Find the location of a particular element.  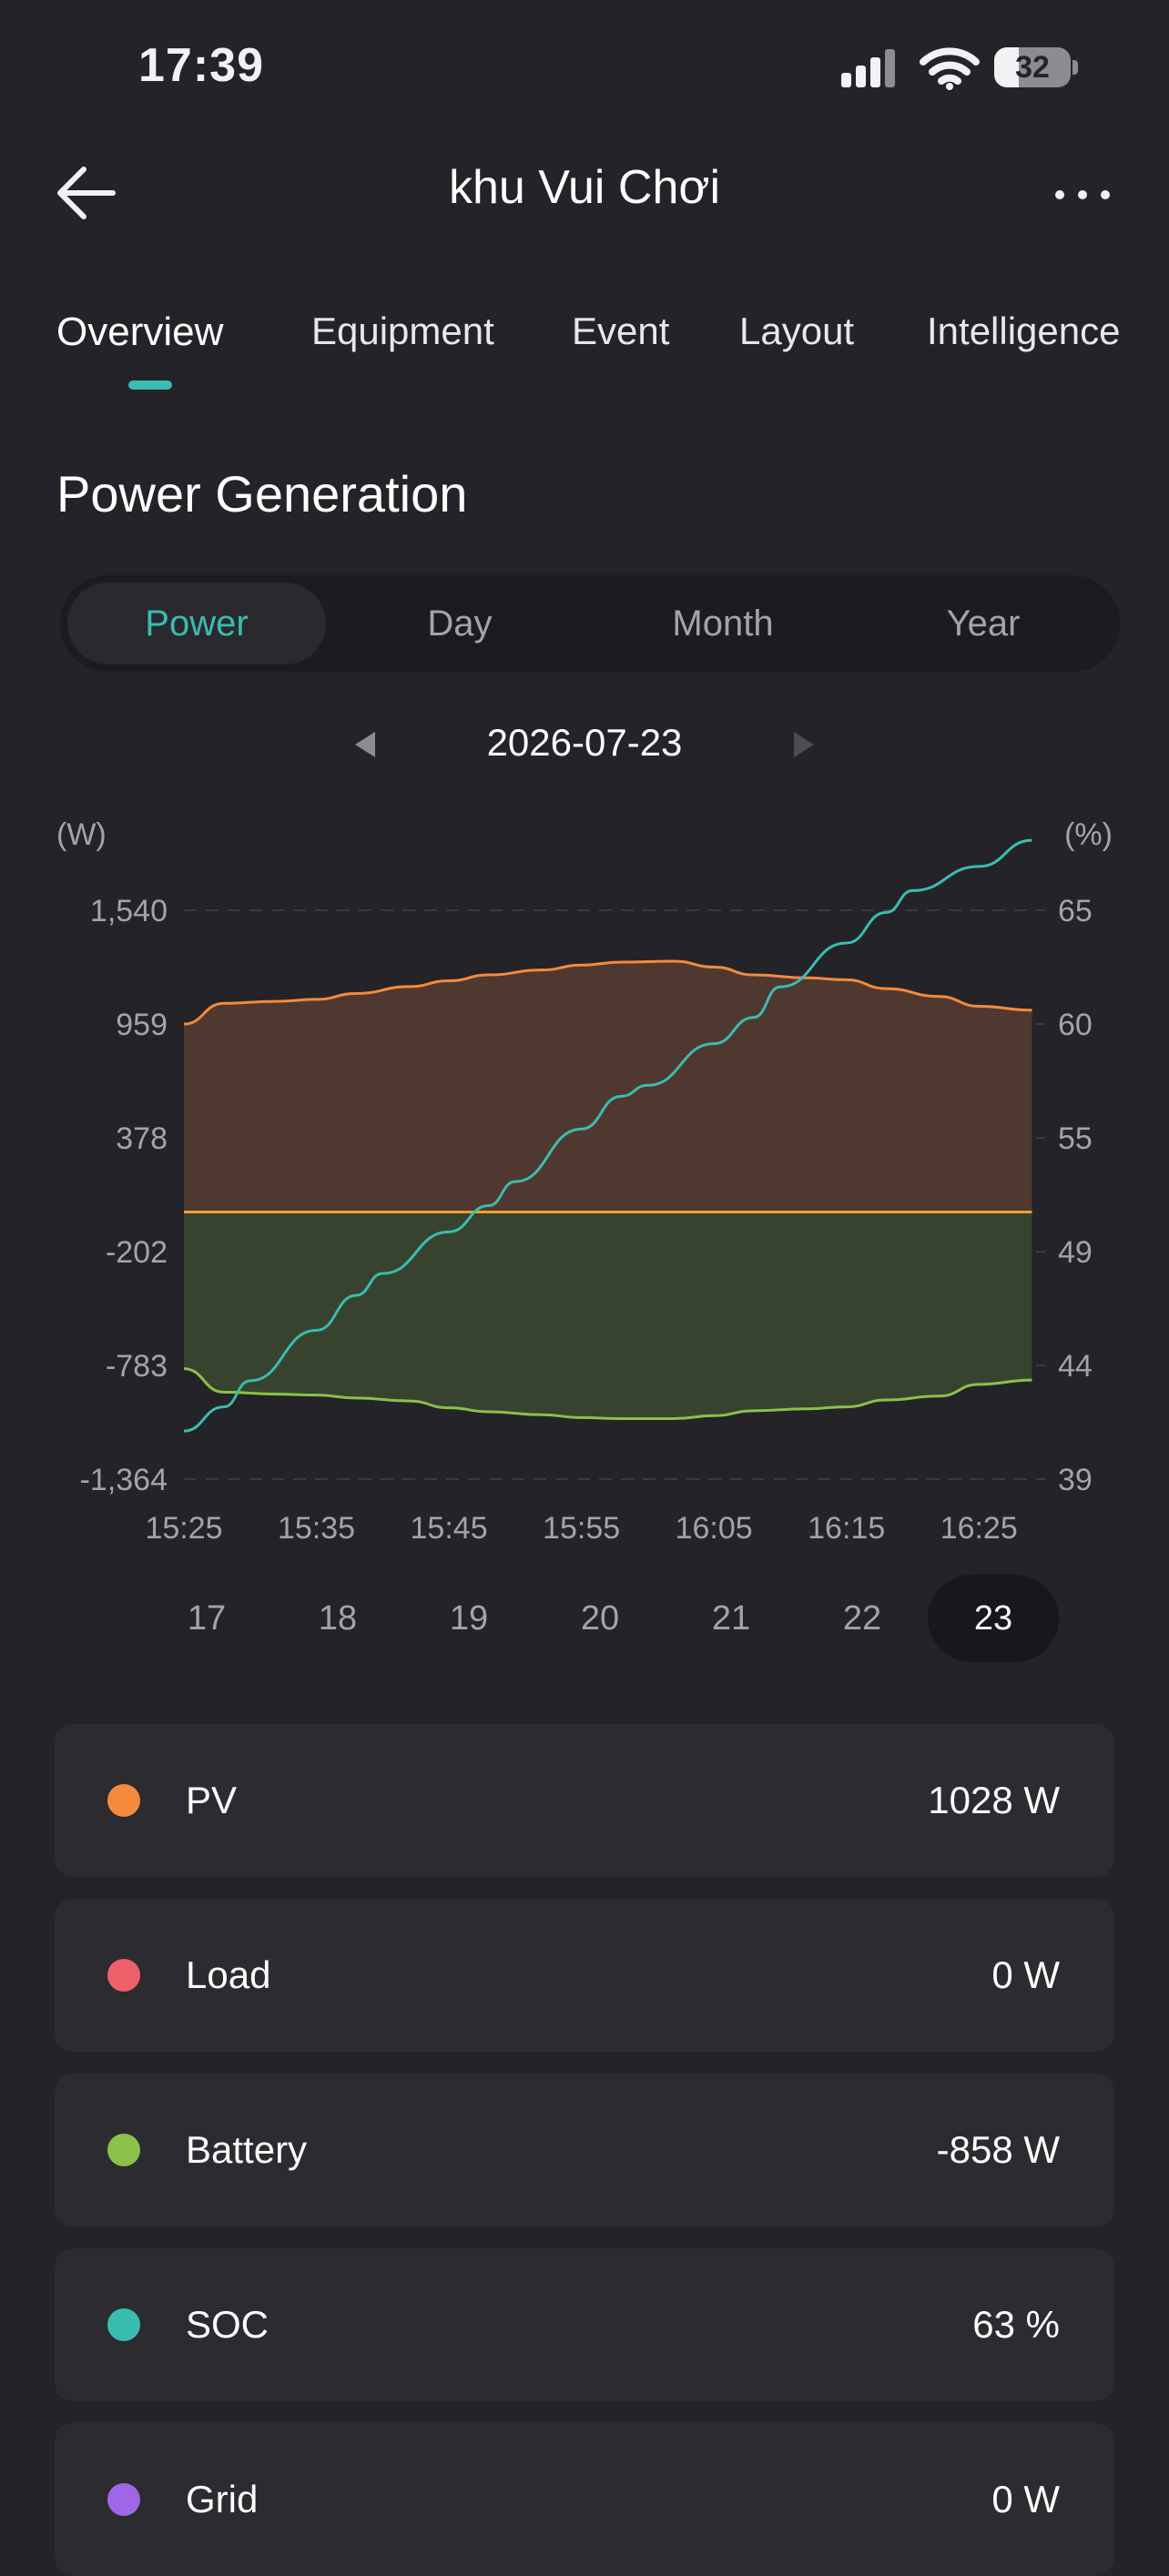

y-right-tick: 49 is located at coordinates (1075, 1252).